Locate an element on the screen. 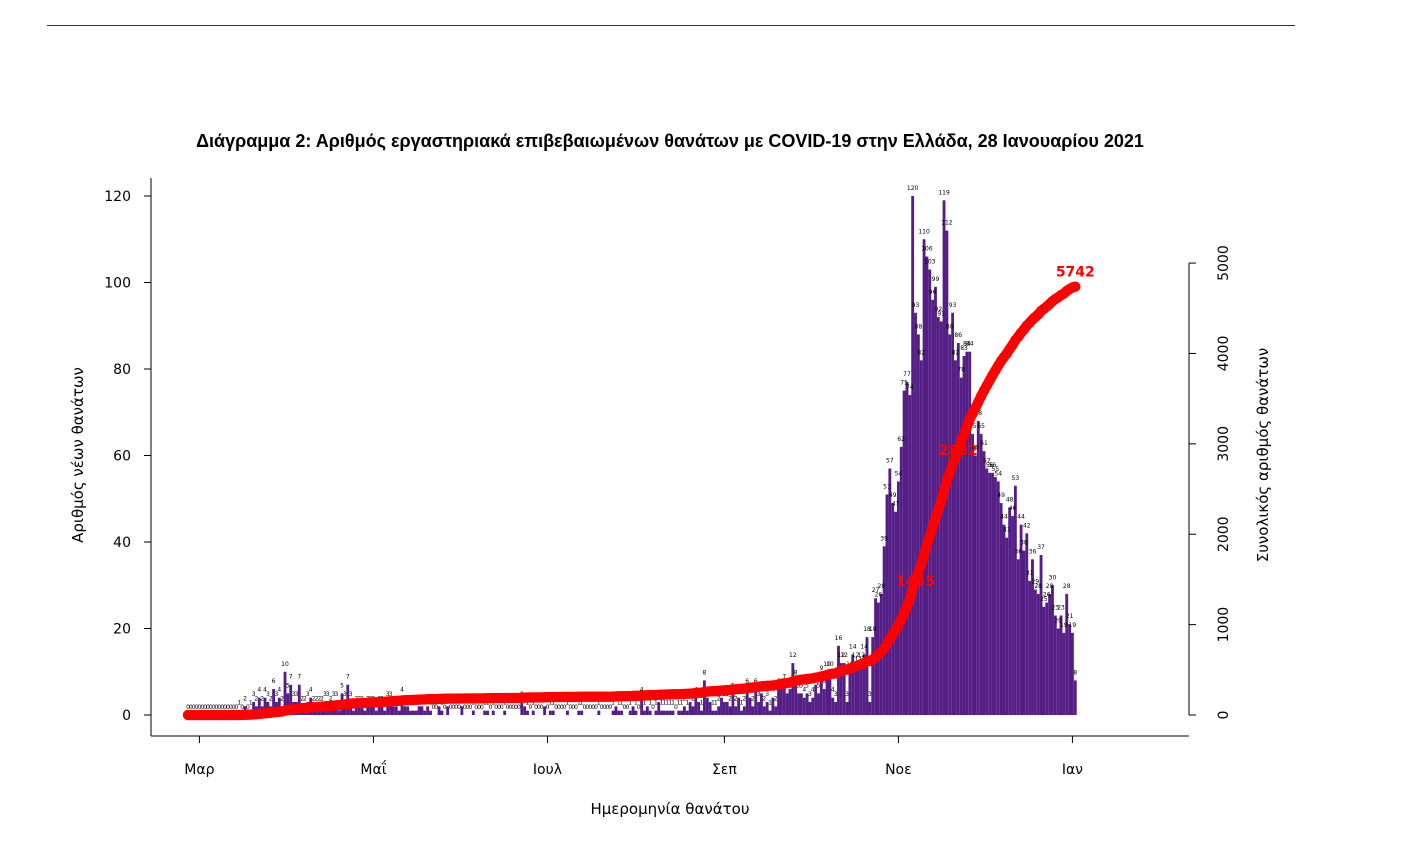 This screenshot has height=850, width=1412. bar-label: 57 is located at coordinates (890, 460).